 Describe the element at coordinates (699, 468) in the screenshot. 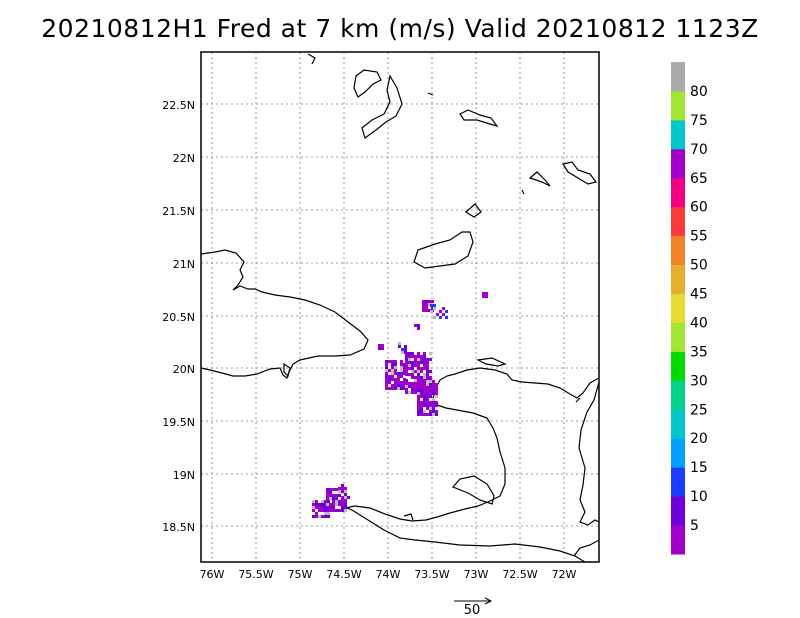

I see `colorbar-label: 15` at that location.